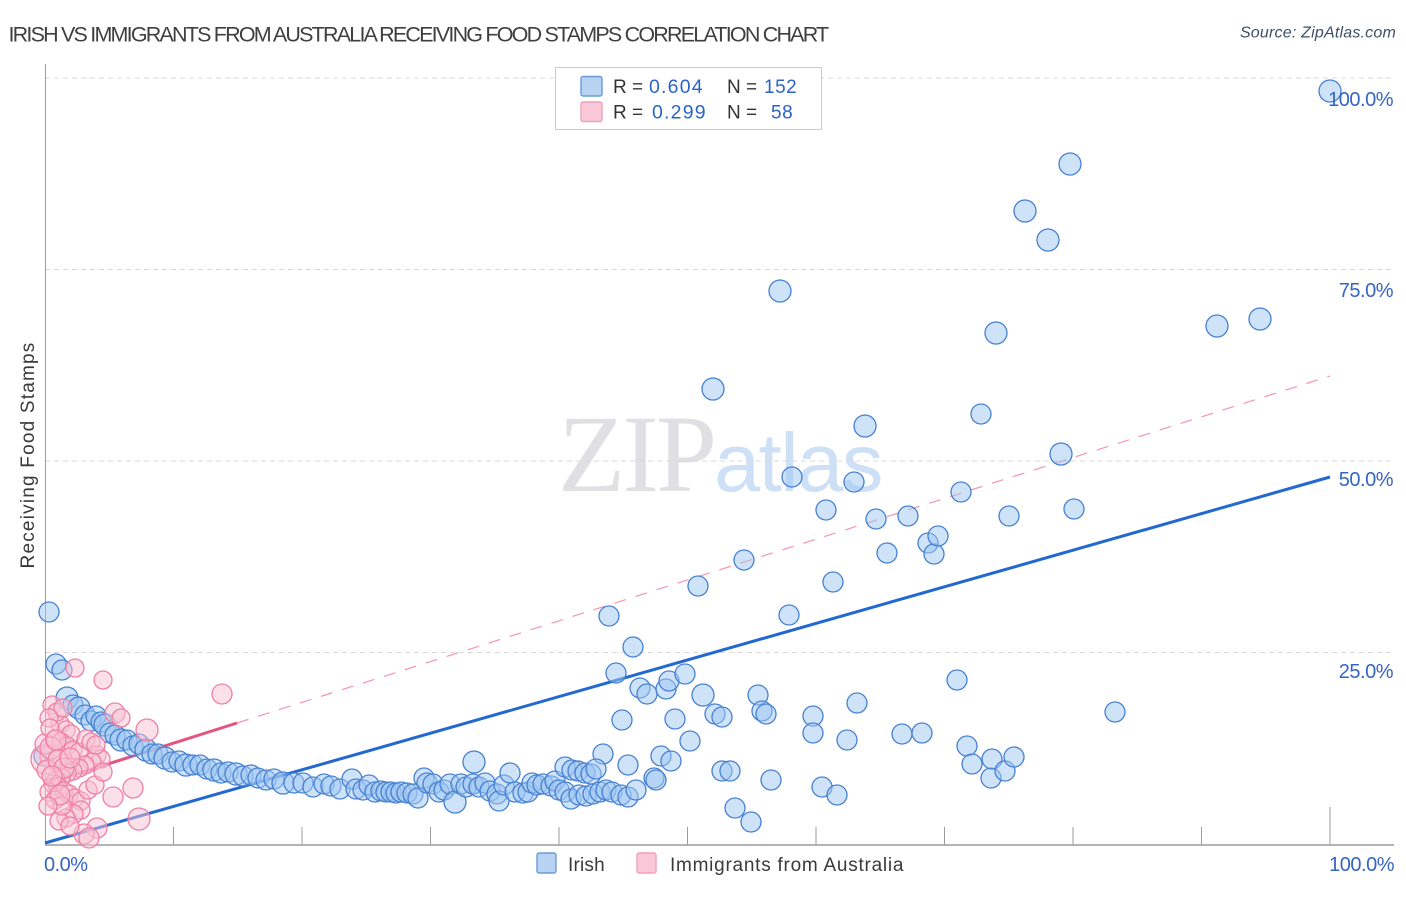 This screenshot has height=897, width=1406. What do you see at coordinates (1366, 480) in the screenshot?
I see `svg-text: 50.0%` at bounding box center [1366, 480].